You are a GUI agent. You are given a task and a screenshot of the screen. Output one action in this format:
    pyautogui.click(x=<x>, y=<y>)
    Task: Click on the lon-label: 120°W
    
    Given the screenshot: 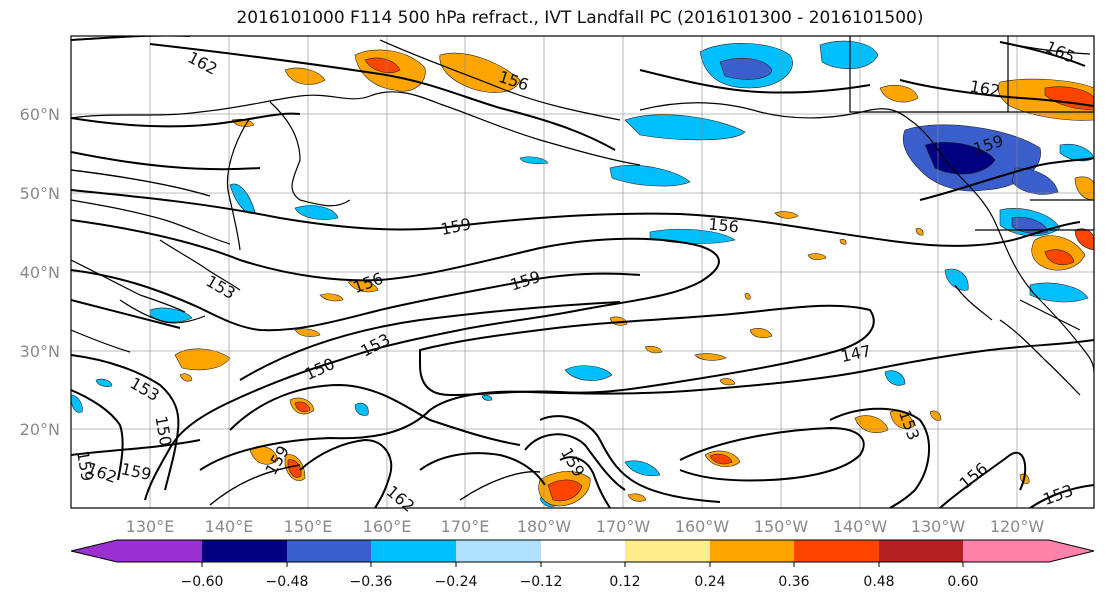 What is the action you would take?
    pyautogui.click(x=1017, y=526)
    